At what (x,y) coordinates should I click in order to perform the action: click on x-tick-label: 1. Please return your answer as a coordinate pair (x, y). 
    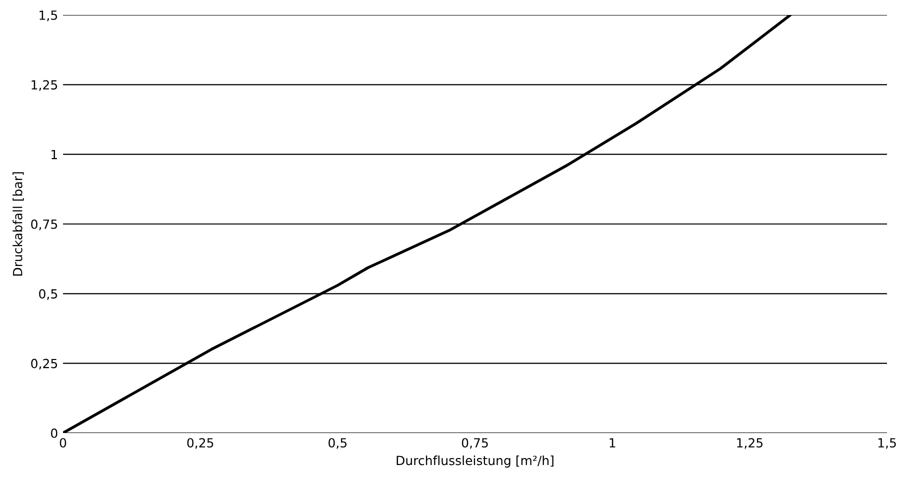
    Looking at the image, I should click on (613, 443).